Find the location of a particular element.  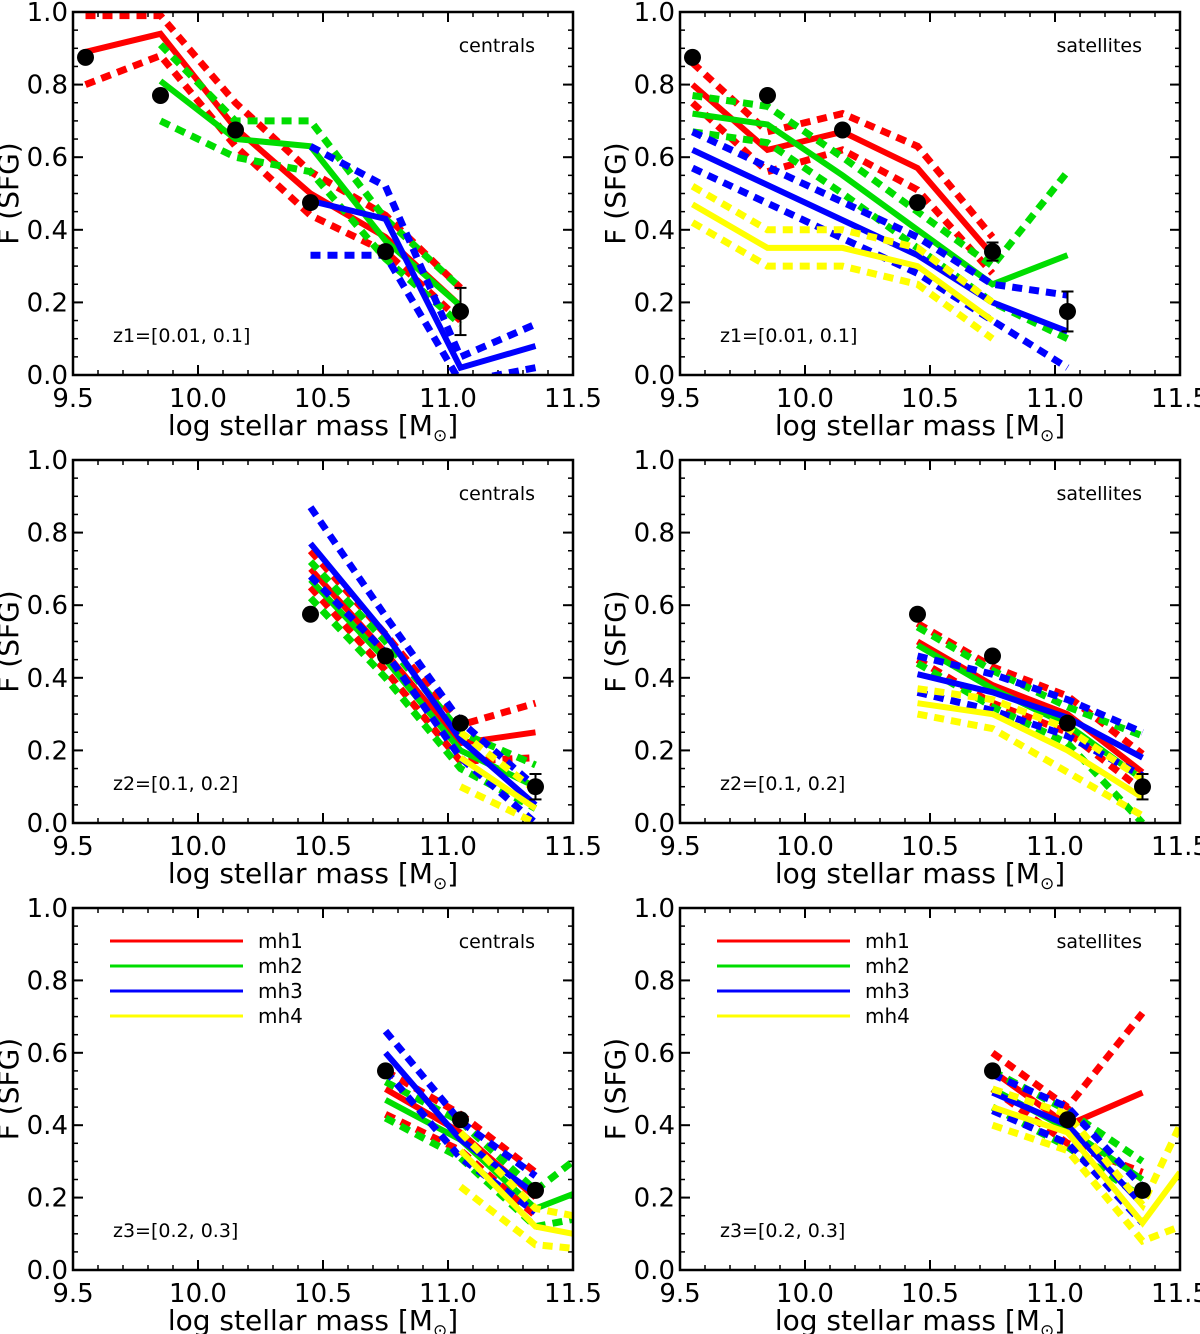

redshift-label: z2=[0.1, 0.2] is located at coordinates (782, 784).